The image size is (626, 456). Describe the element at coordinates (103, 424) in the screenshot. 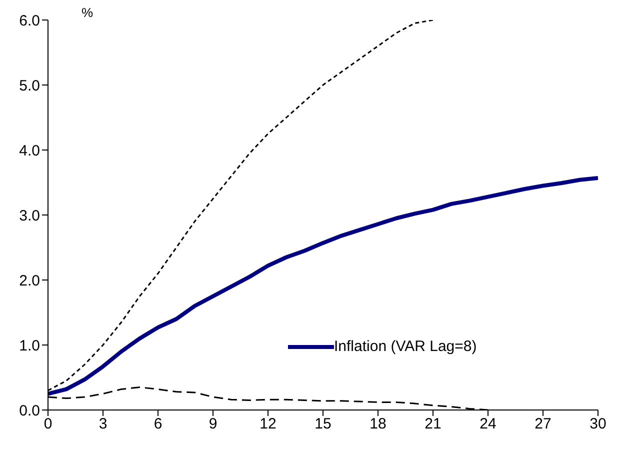

I see `x-tick-label: 3` at that location.